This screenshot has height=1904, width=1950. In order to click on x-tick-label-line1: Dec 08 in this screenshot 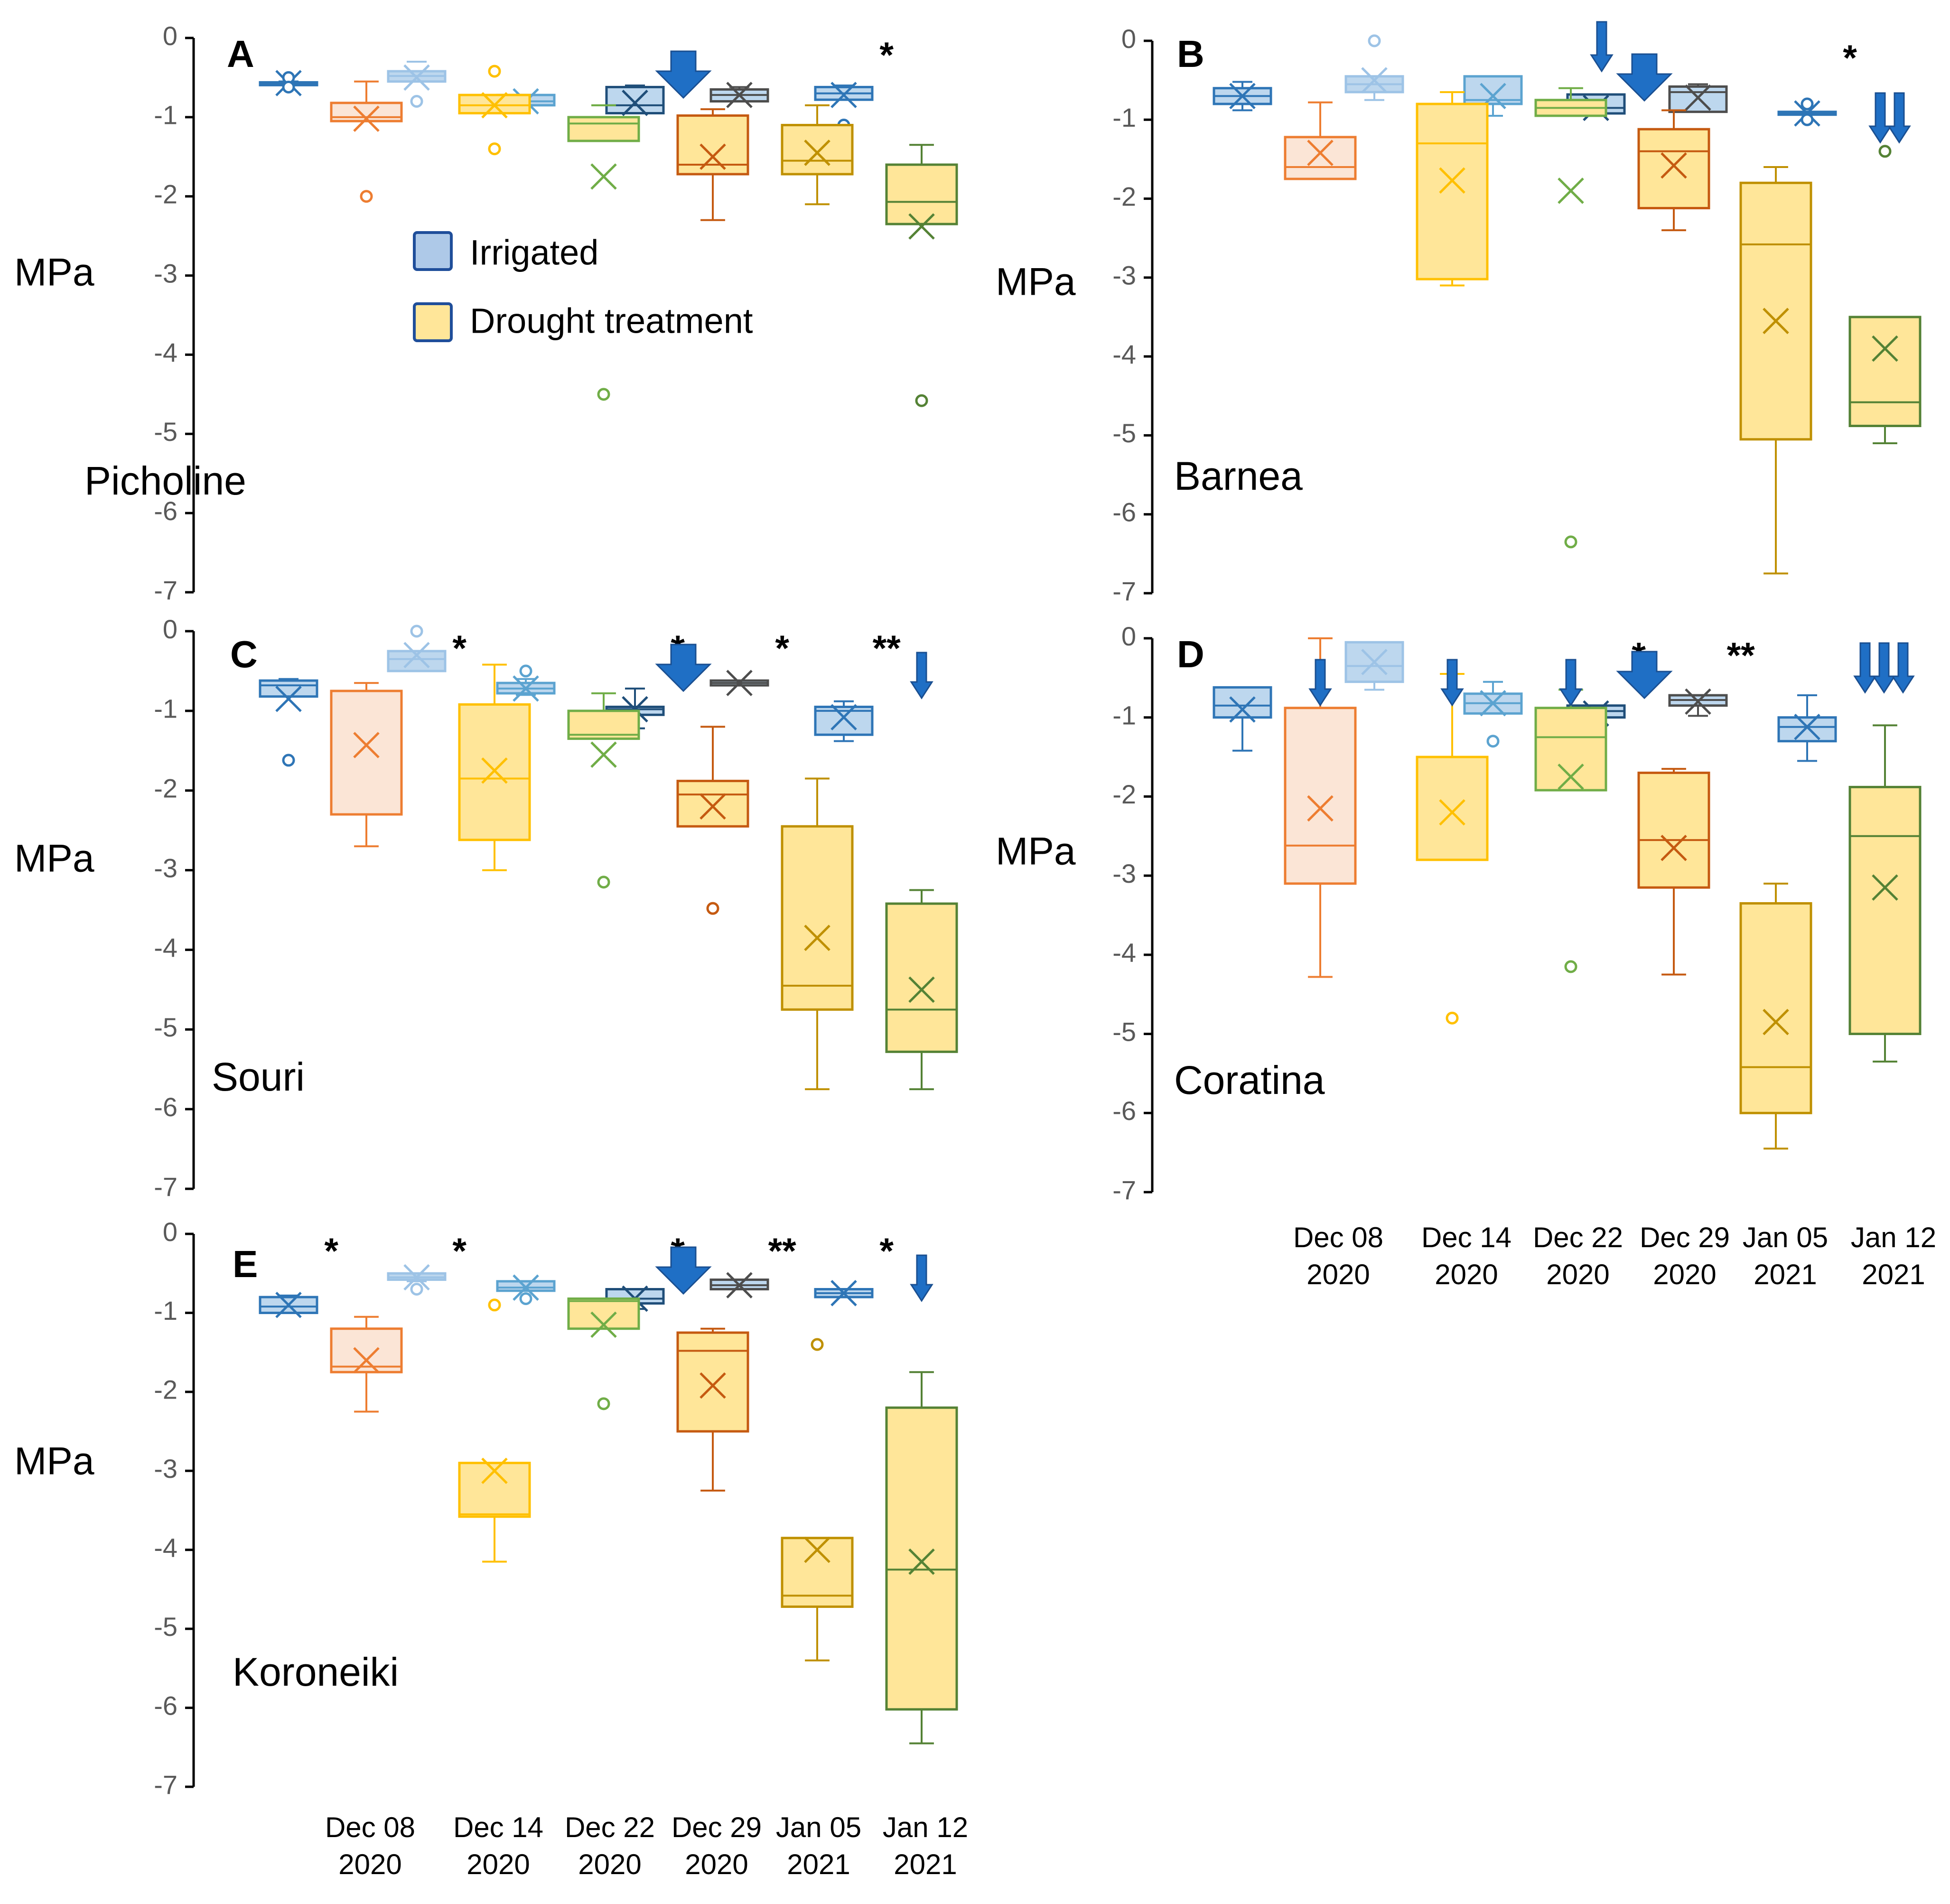, I will do `click(370, 1827)`.